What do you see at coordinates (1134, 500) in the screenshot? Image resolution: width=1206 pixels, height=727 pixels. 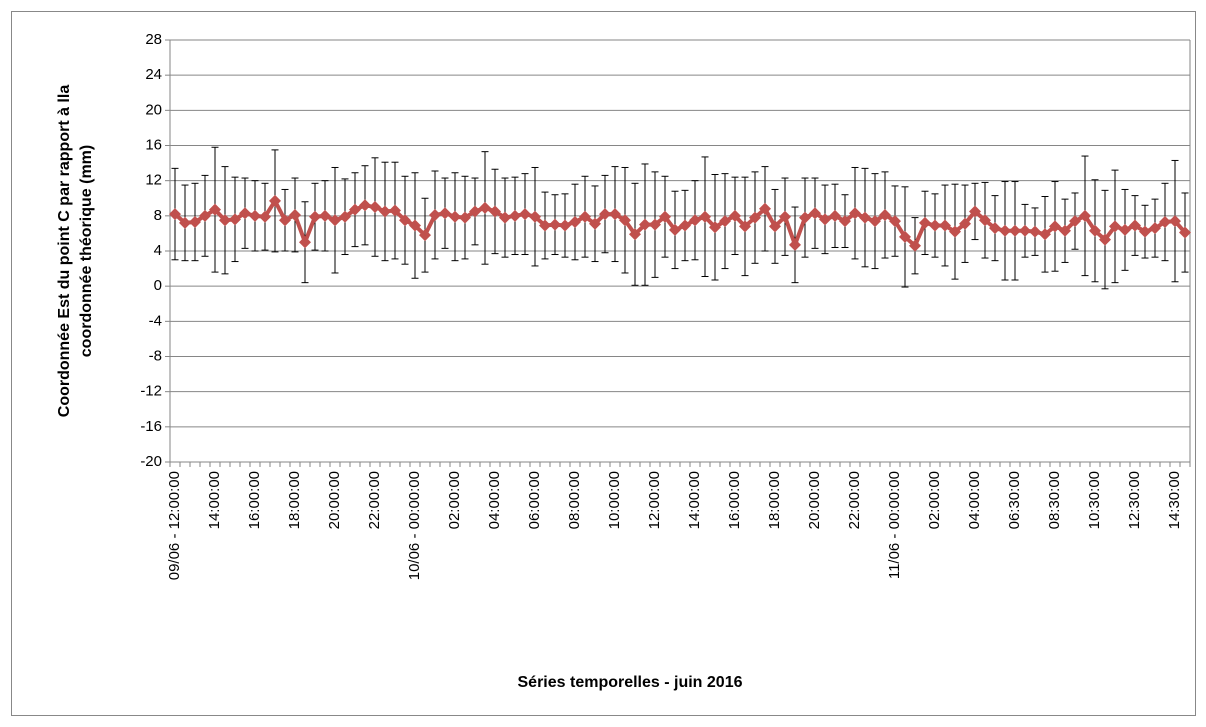 I see `x-tick-label: 12:30:00` at bounding box center [1134, 500].